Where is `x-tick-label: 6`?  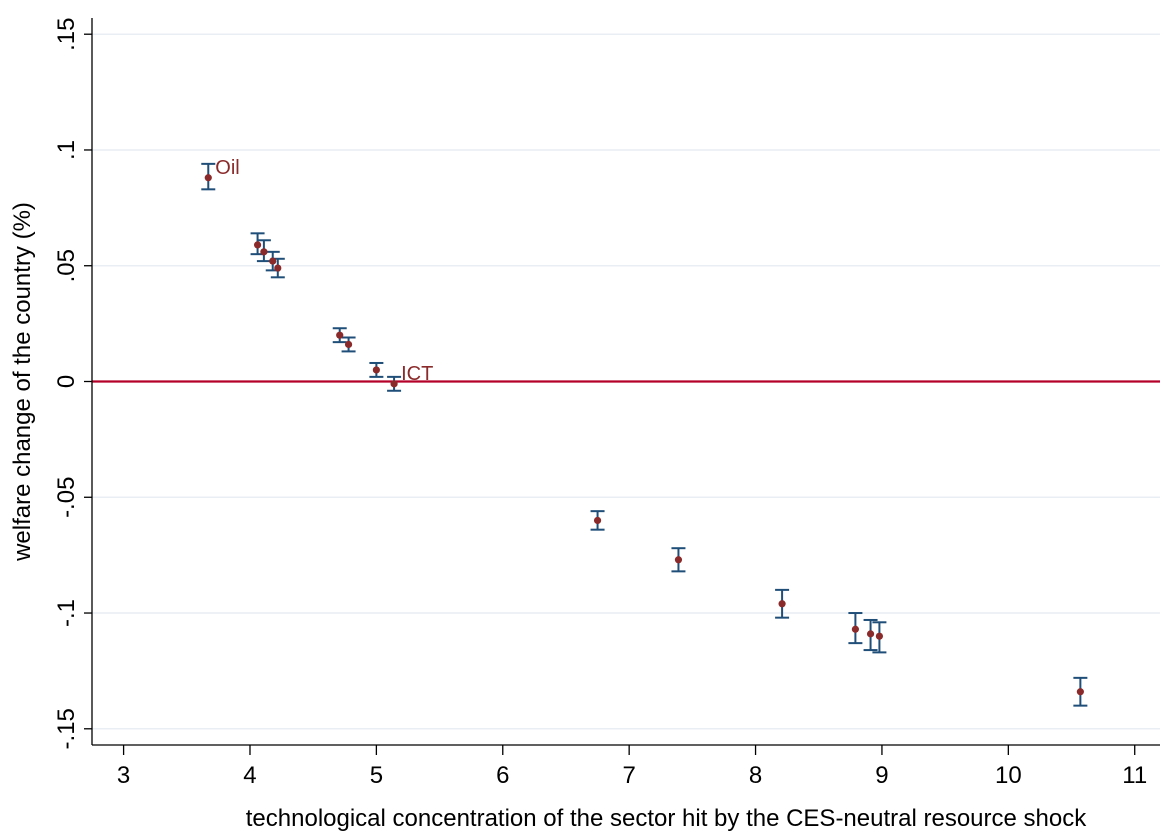
x-tick-label: 6 is located at coordinates (502, 775).